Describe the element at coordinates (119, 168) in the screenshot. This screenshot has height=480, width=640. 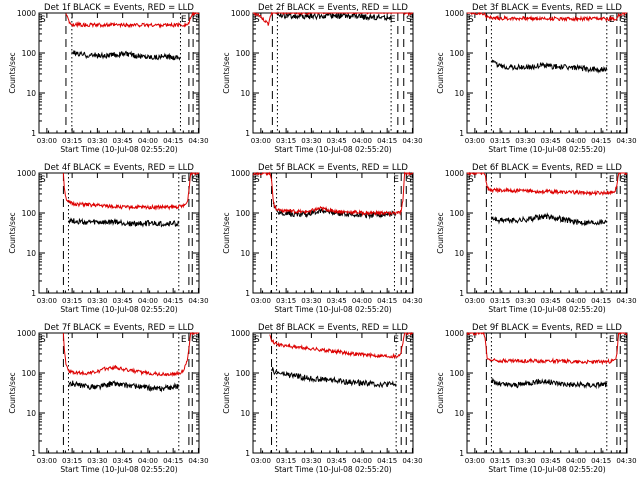
I see `panel-title: Det 4f BLACK = Events, RED = LLD` at that location.